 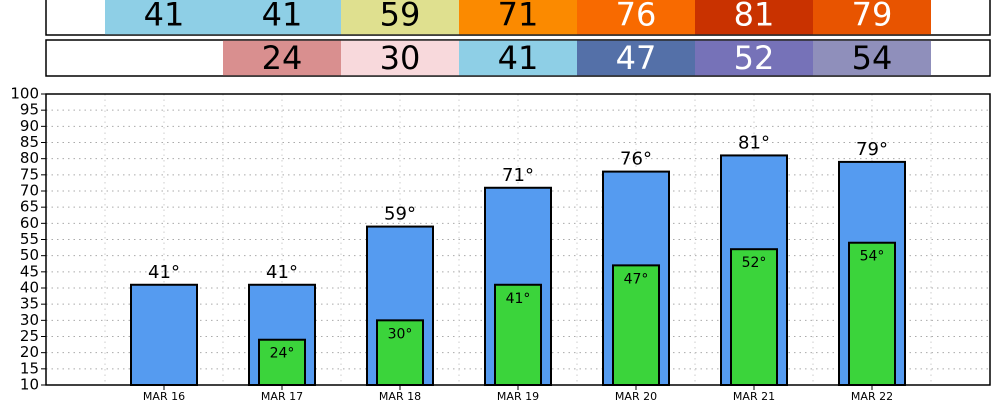 I want to click on cell-value: 24, so click(x=282, y=58).